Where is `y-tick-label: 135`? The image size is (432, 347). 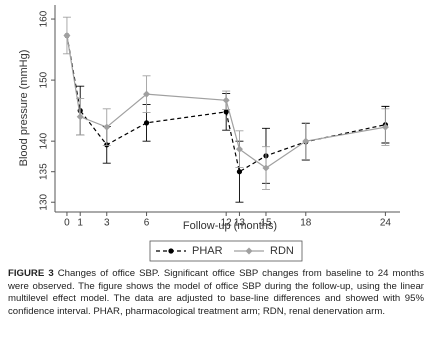
y-tick-label: 135 is located at coordinates (44, 171).